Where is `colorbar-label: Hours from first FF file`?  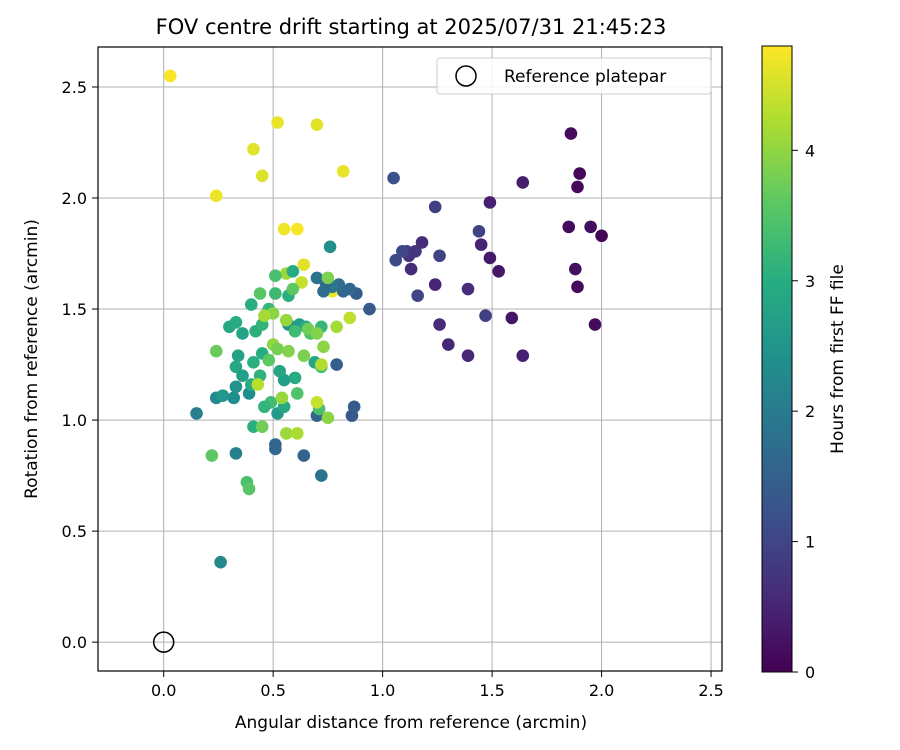 colorbar-label: Hours from first FF file is located at coordinates (838, 359).